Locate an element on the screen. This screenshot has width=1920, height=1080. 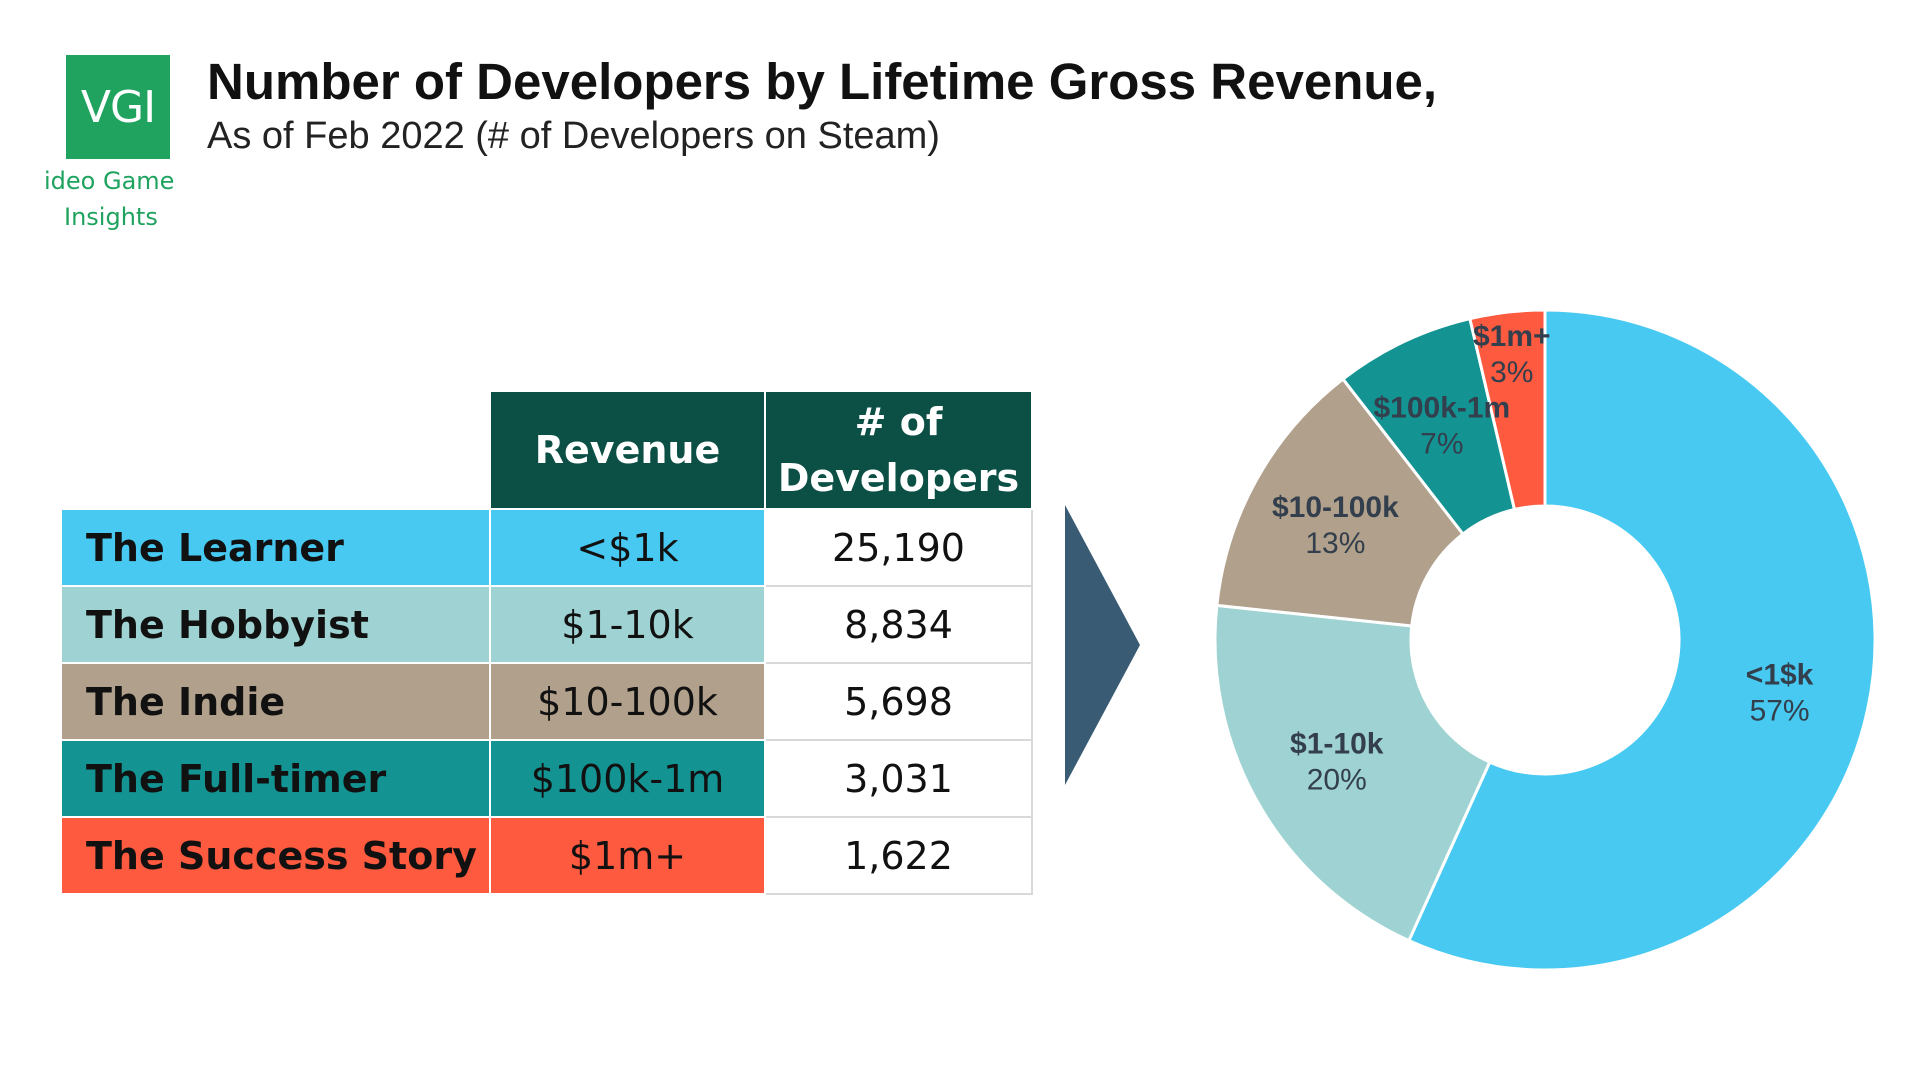
table-row: The Full-timer $100k-1m 3,031 is located at coordinates (546, 778).